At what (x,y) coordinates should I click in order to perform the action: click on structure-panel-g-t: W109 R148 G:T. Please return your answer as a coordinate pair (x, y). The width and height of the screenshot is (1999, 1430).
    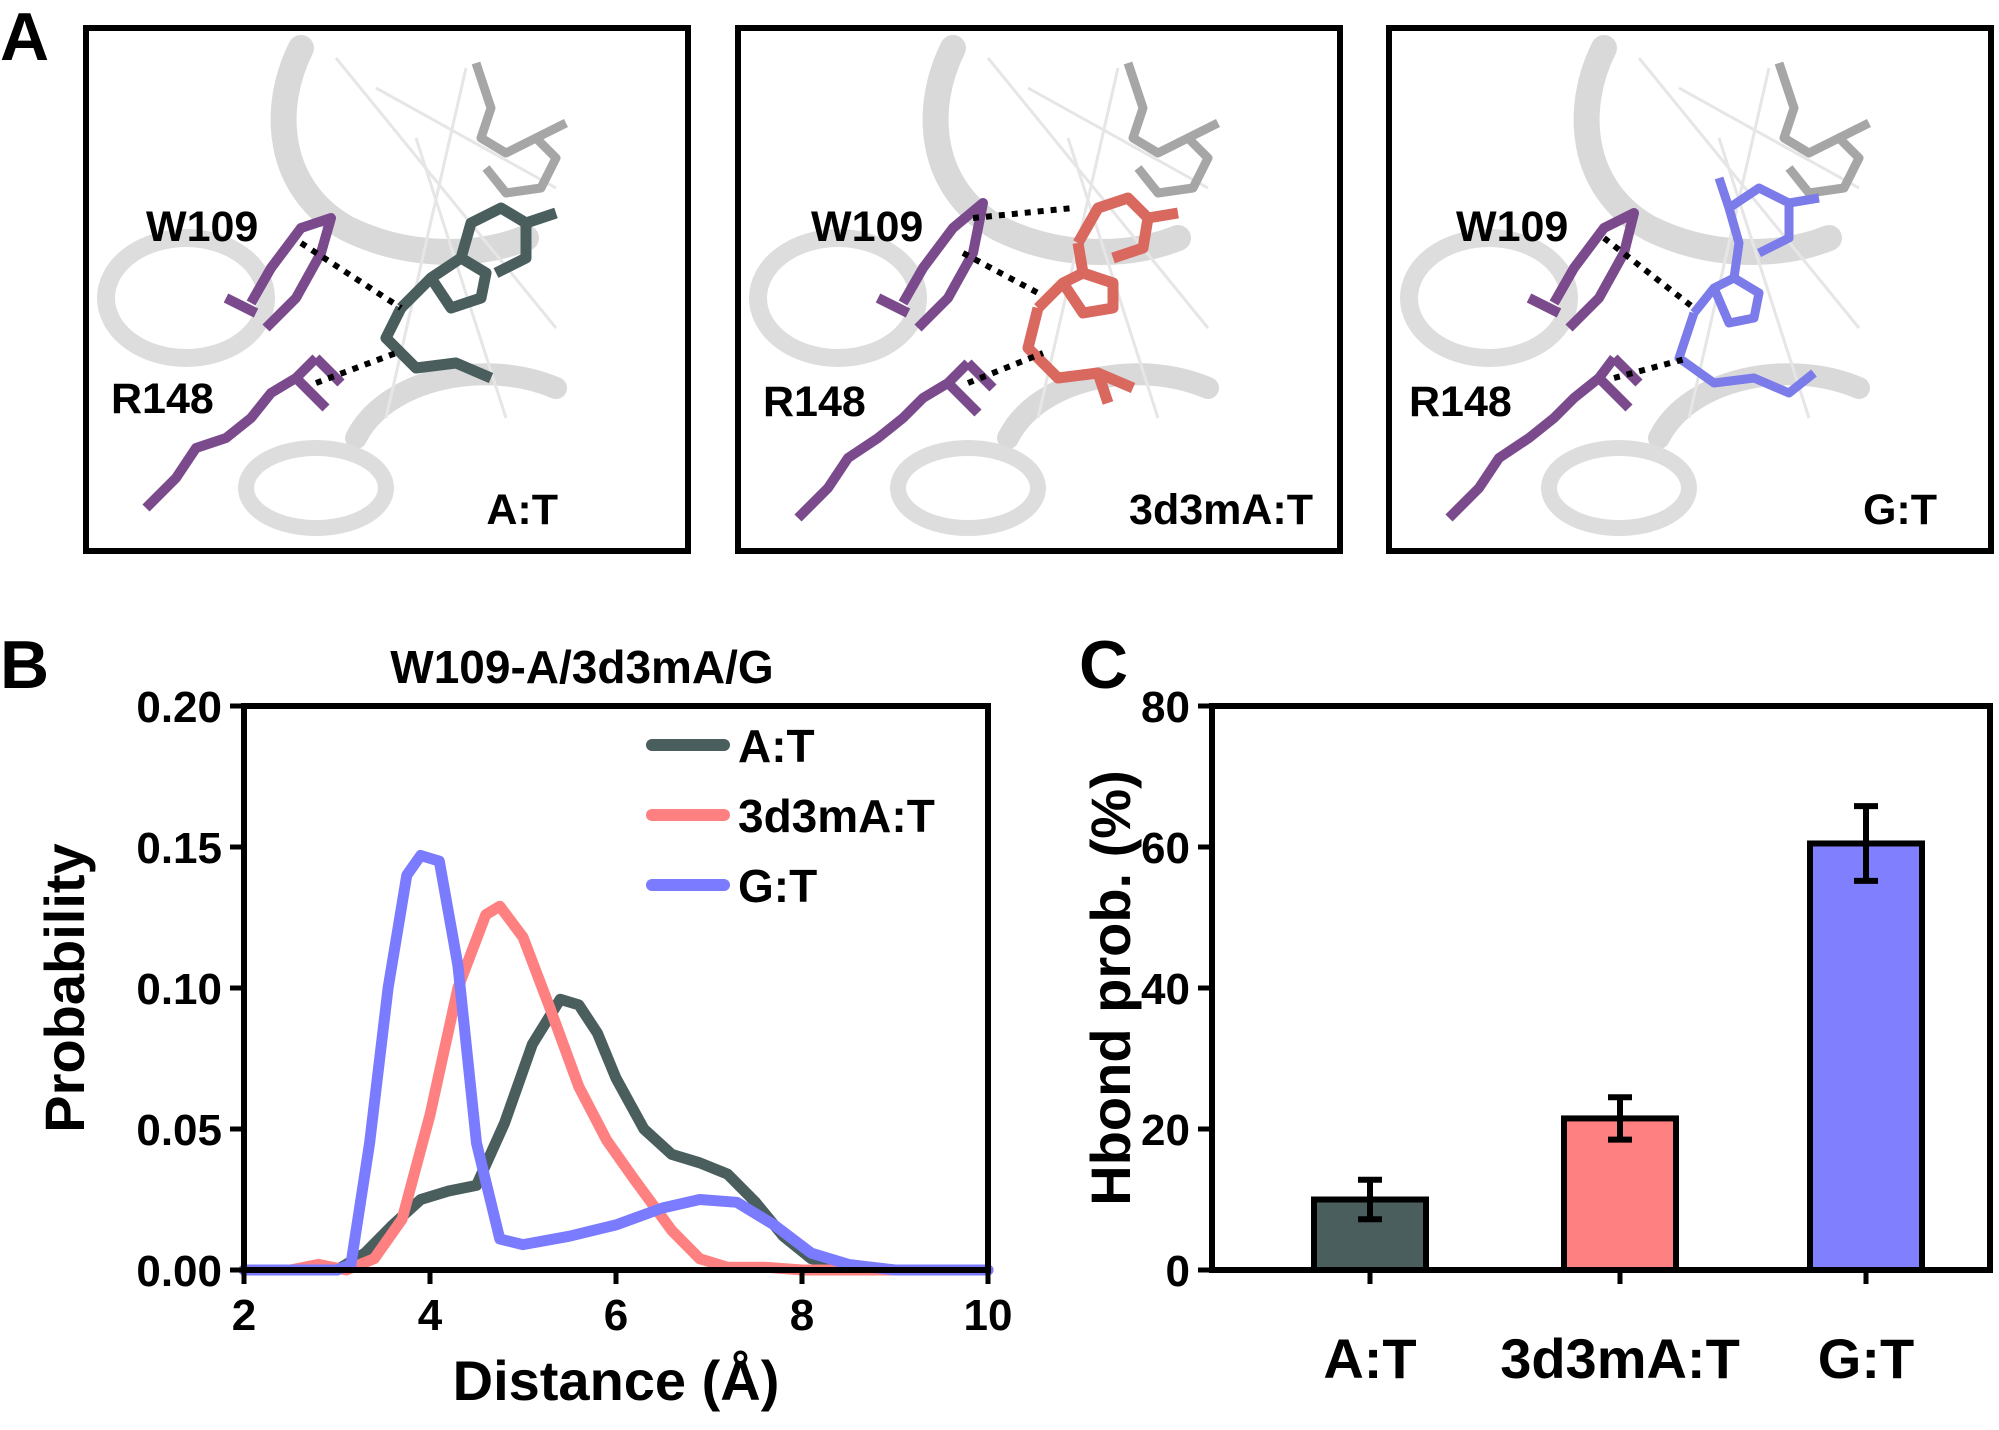
    Looking at the image, I should click on (1690, 289).